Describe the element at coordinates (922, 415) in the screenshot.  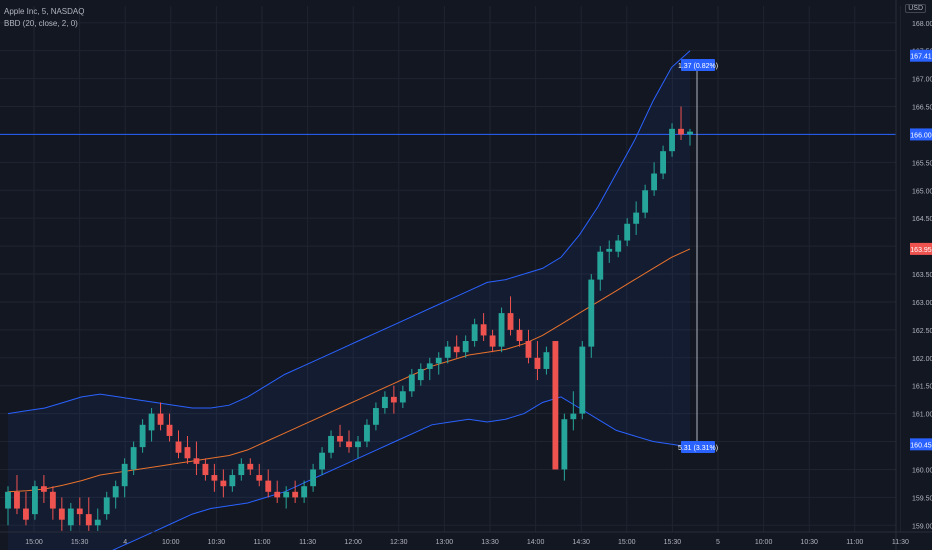
I see `price-tick-label: 161.00` at that location.